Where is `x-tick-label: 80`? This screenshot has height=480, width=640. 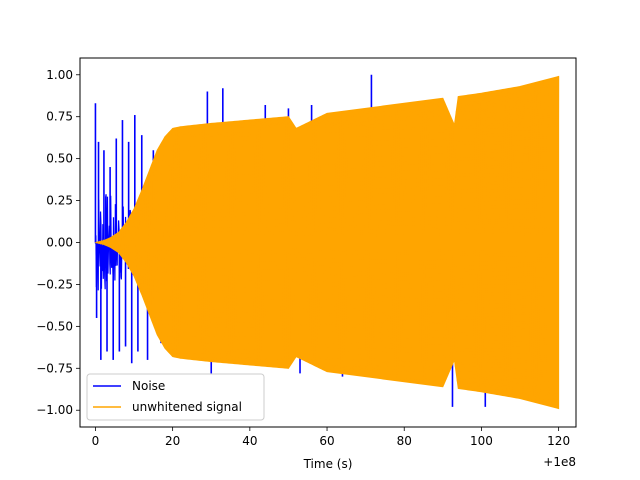 x-tick-label: 80 is located at coordinates (404, 441).